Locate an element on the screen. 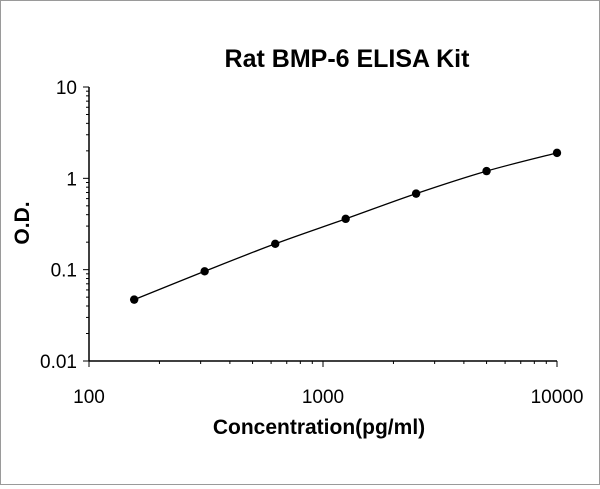 The height and width of the screenshot is (489, 600). y-tick-label: 0.01 is located at coordinates (58, 362).